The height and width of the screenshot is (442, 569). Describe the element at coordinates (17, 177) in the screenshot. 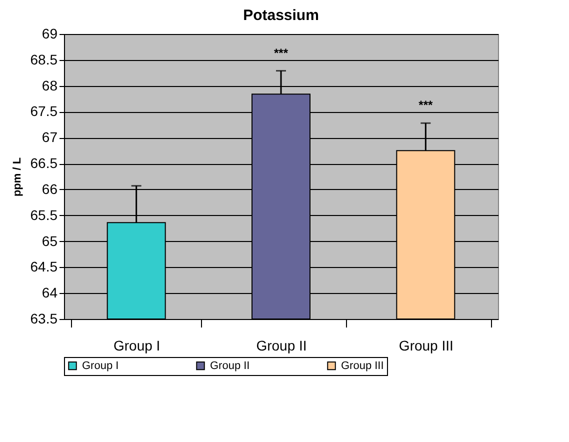

I see `y-axis-title: ppm / L` at that location.